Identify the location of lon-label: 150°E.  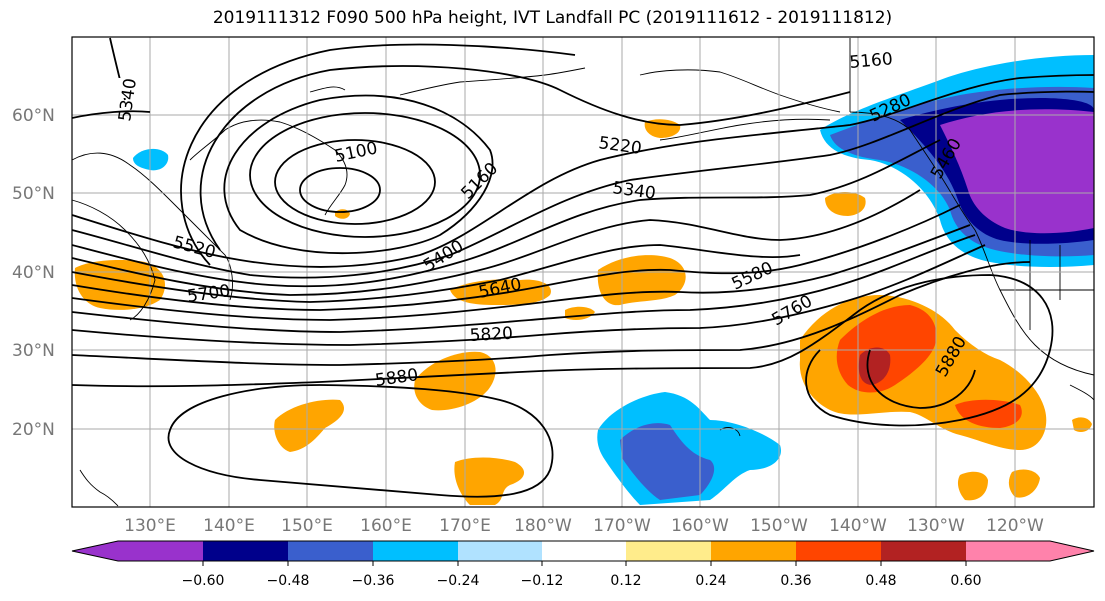
(307, 526).